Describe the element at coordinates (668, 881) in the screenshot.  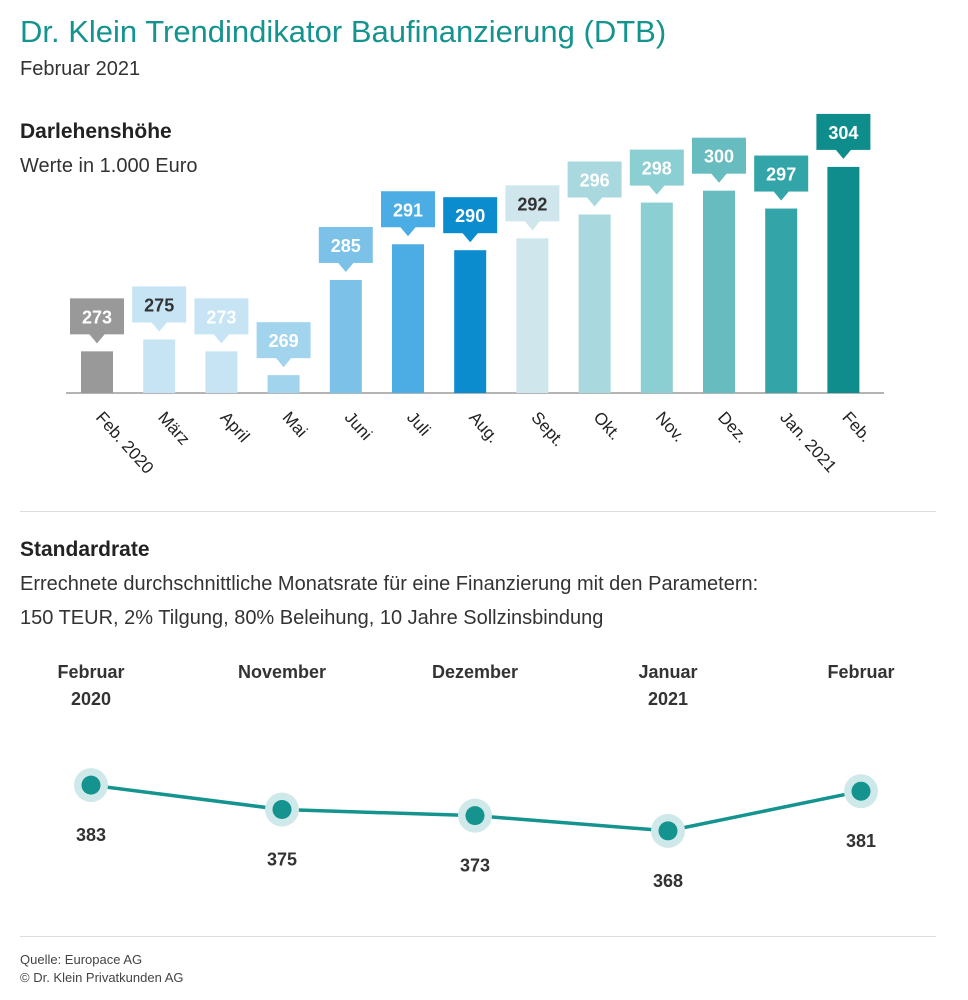
I see `data-label: 368` at that location.